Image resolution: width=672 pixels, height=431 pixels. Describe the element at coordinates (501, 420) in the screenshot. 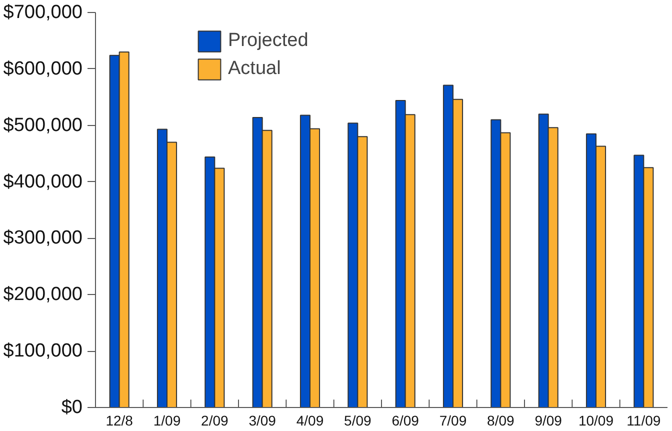

I see `x-tick-label: 8/09` at that location.